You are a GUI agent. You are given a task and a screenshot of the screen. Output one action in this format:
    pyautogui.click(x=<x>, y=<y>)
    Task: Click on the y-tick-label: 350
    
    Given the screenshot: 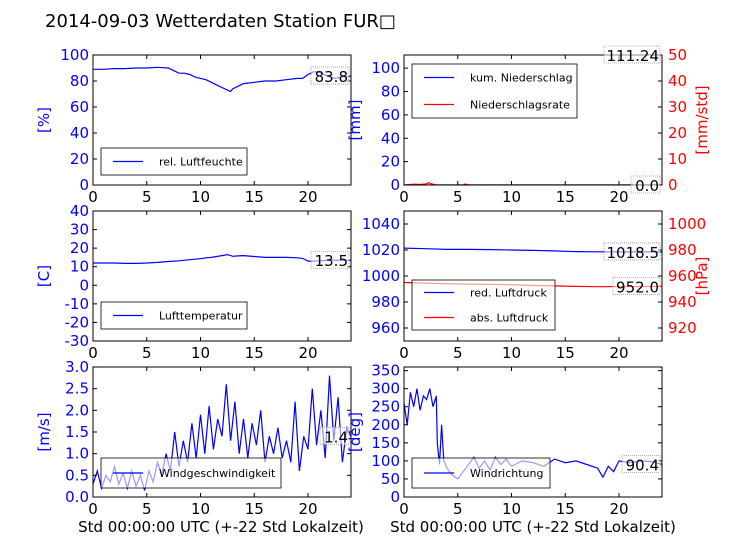 What is the action you would take?
    pyautogui.click(x=385, y=371)
    